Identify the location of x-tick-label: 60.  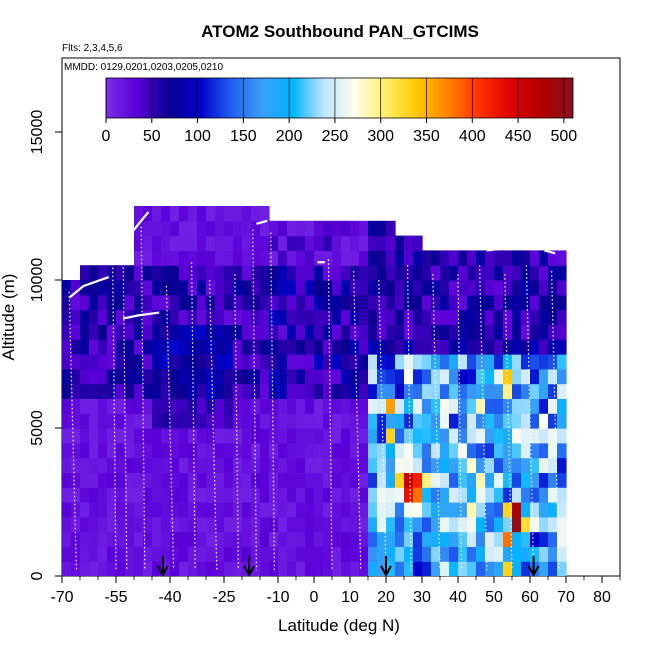
(530, 597).